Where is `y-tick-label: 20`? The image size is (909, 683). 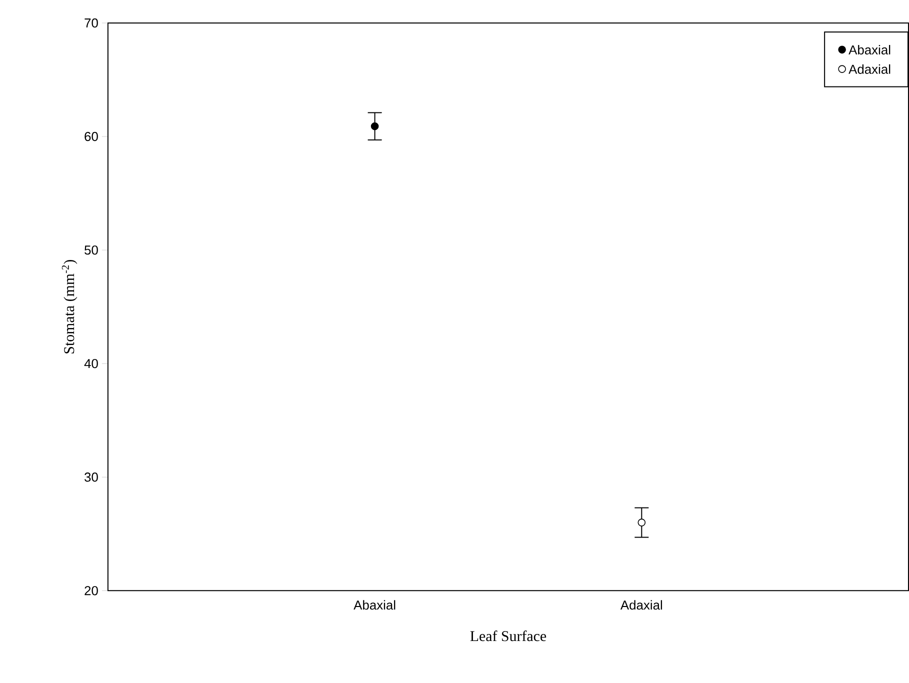
y-tick-label: 20 is located at coordinates (91, 591).